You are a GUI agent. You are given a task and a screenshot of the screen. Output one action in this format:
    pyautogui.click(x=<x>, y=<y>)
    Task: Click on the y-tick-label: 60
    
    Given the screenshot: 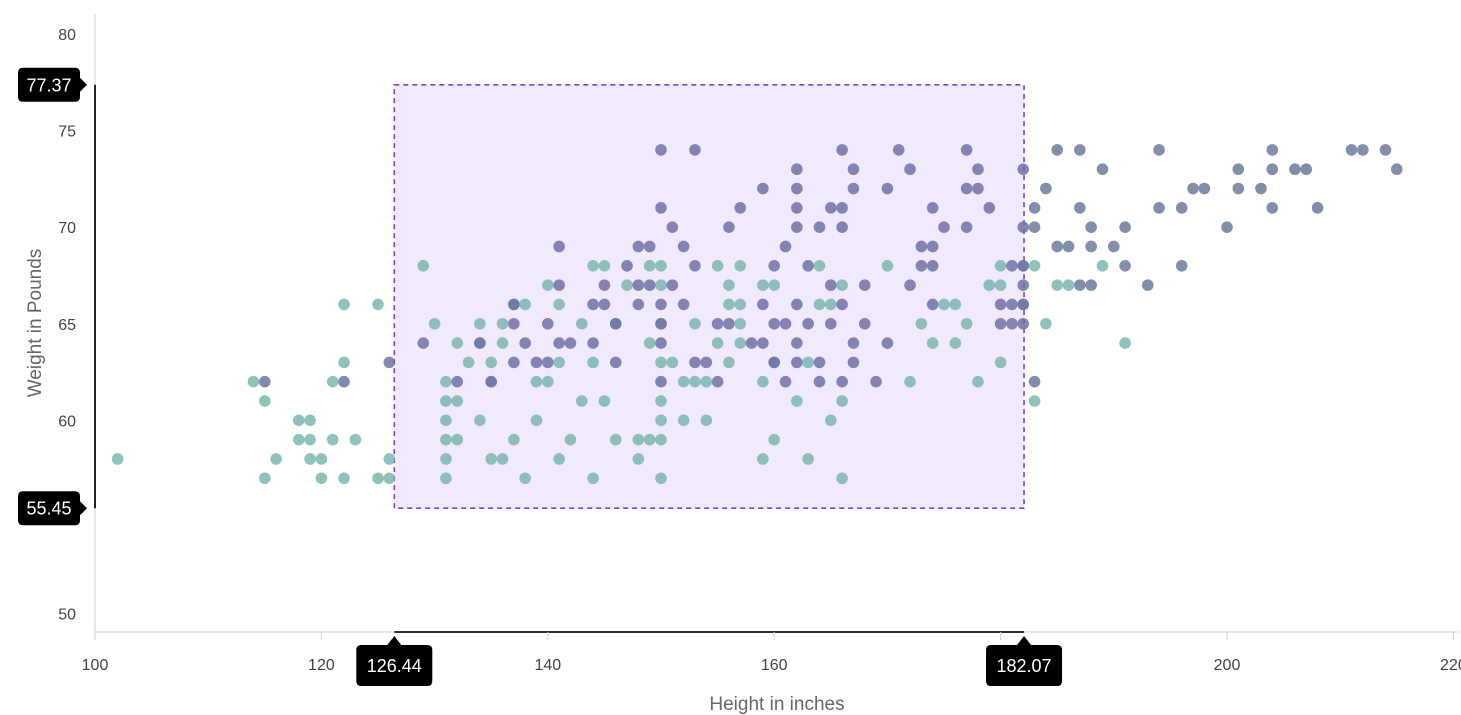 What is the action you would take?
    pyautogui.click(x=67, y=421)
    